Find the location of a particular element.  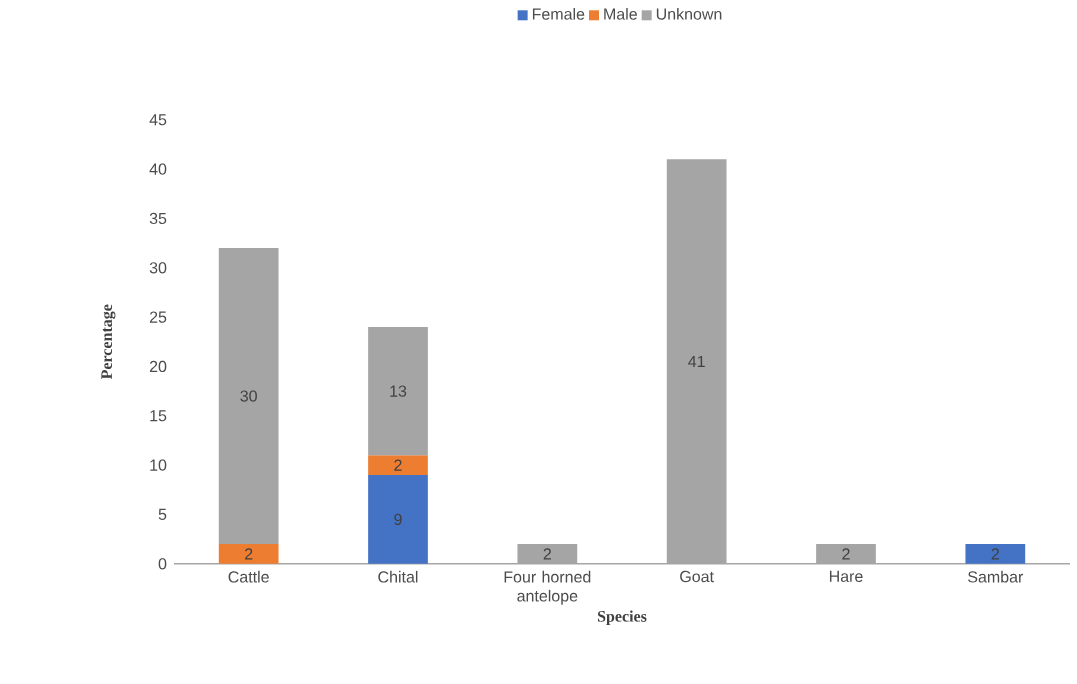

y-tick-label: 25 is located at coordinates (158, 317).